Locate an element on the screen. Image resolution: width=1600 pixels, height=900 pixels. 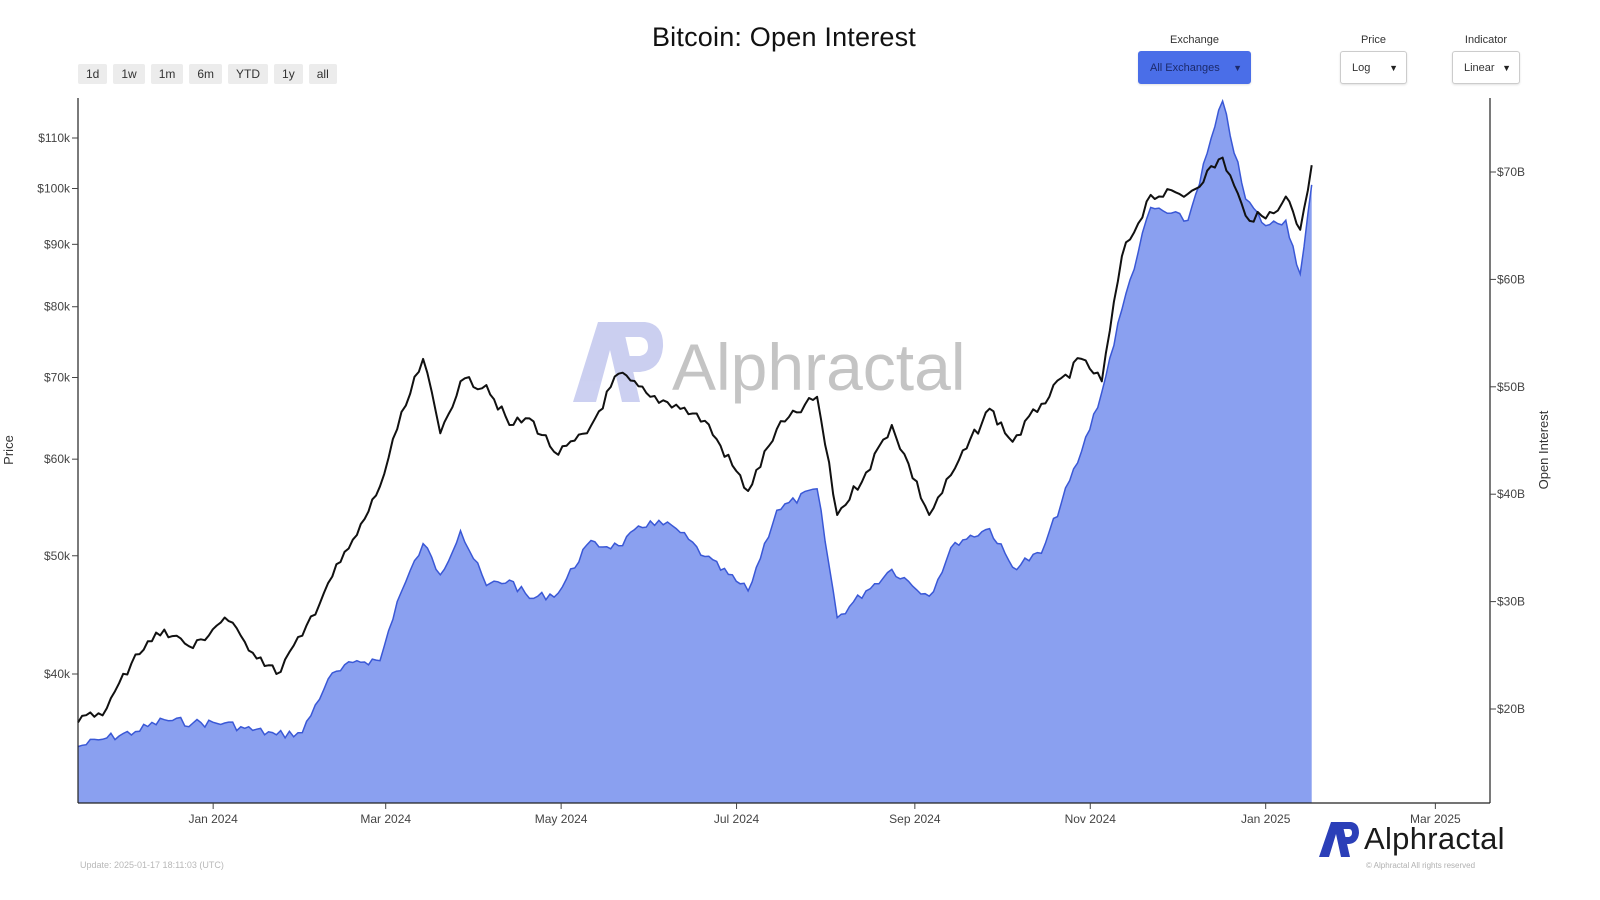
copyright-text: © Alphractal All rights reserved is located at coordinates (1421, 865).